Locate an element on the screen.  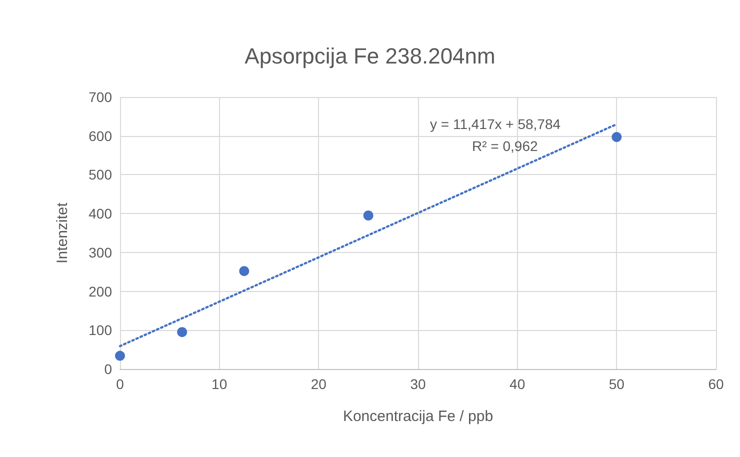
x-tick-label: 50 is located at coordinates (616, 384).